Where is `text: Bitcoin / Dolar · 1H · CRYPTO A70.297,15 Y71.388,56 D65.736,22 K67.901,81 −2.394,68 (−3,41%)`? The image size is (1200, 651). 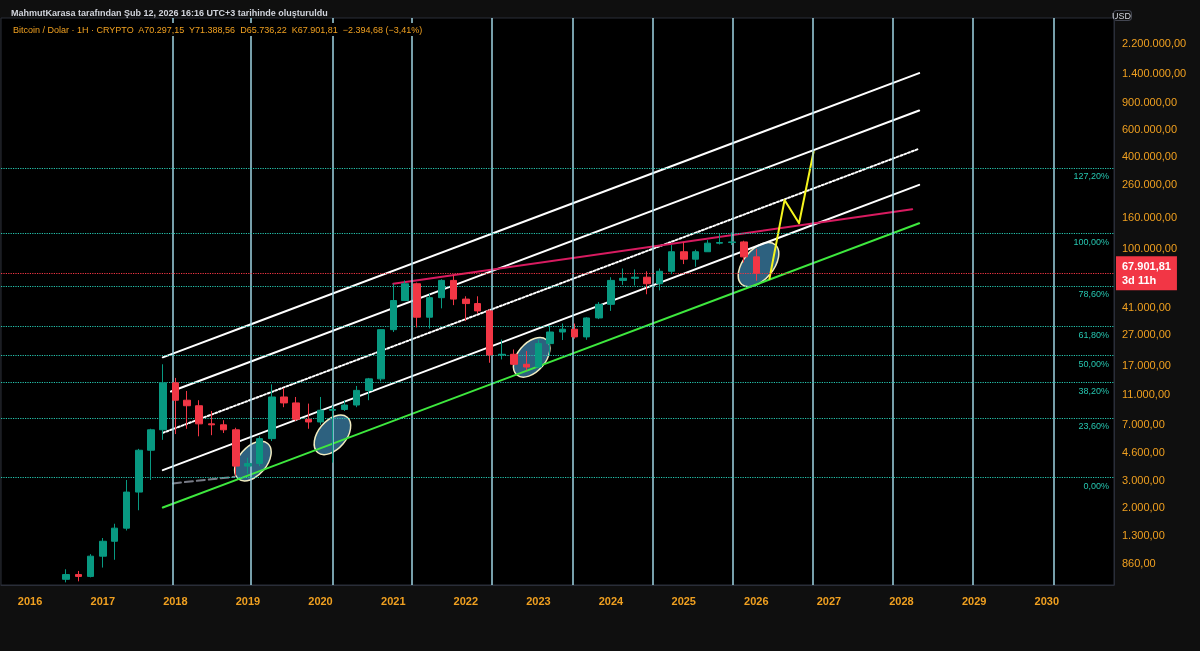 text: Bitcoin / Dolar · 1H · CRYPTO A70.297,15 Y71.388,56 D65.736,22 K67.901,81 −2.394,68 (−3,41%) is located at coordinates (218, 29).